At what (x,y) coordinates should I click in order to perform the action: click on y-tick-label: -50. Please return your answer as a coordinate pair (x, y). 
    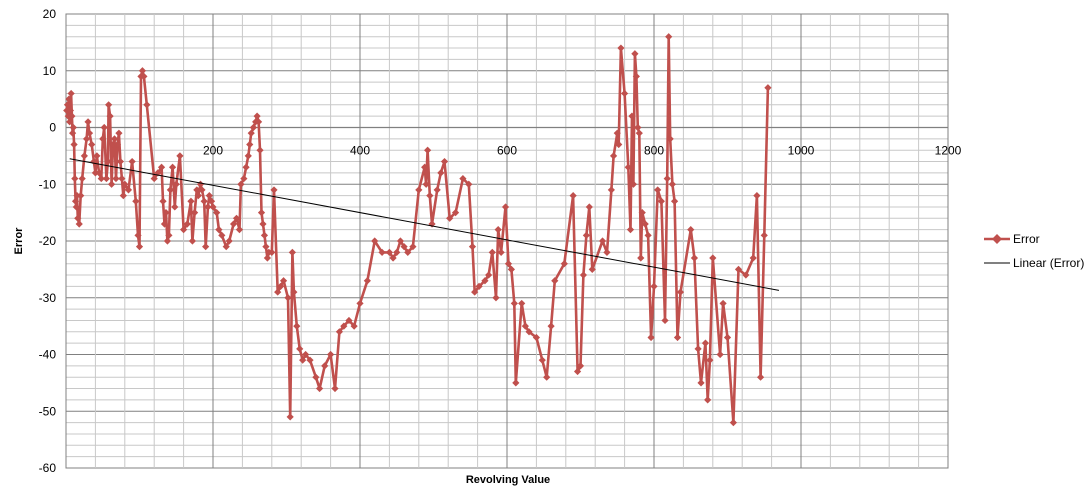
    Looking at the image, I should click on (48, 411).